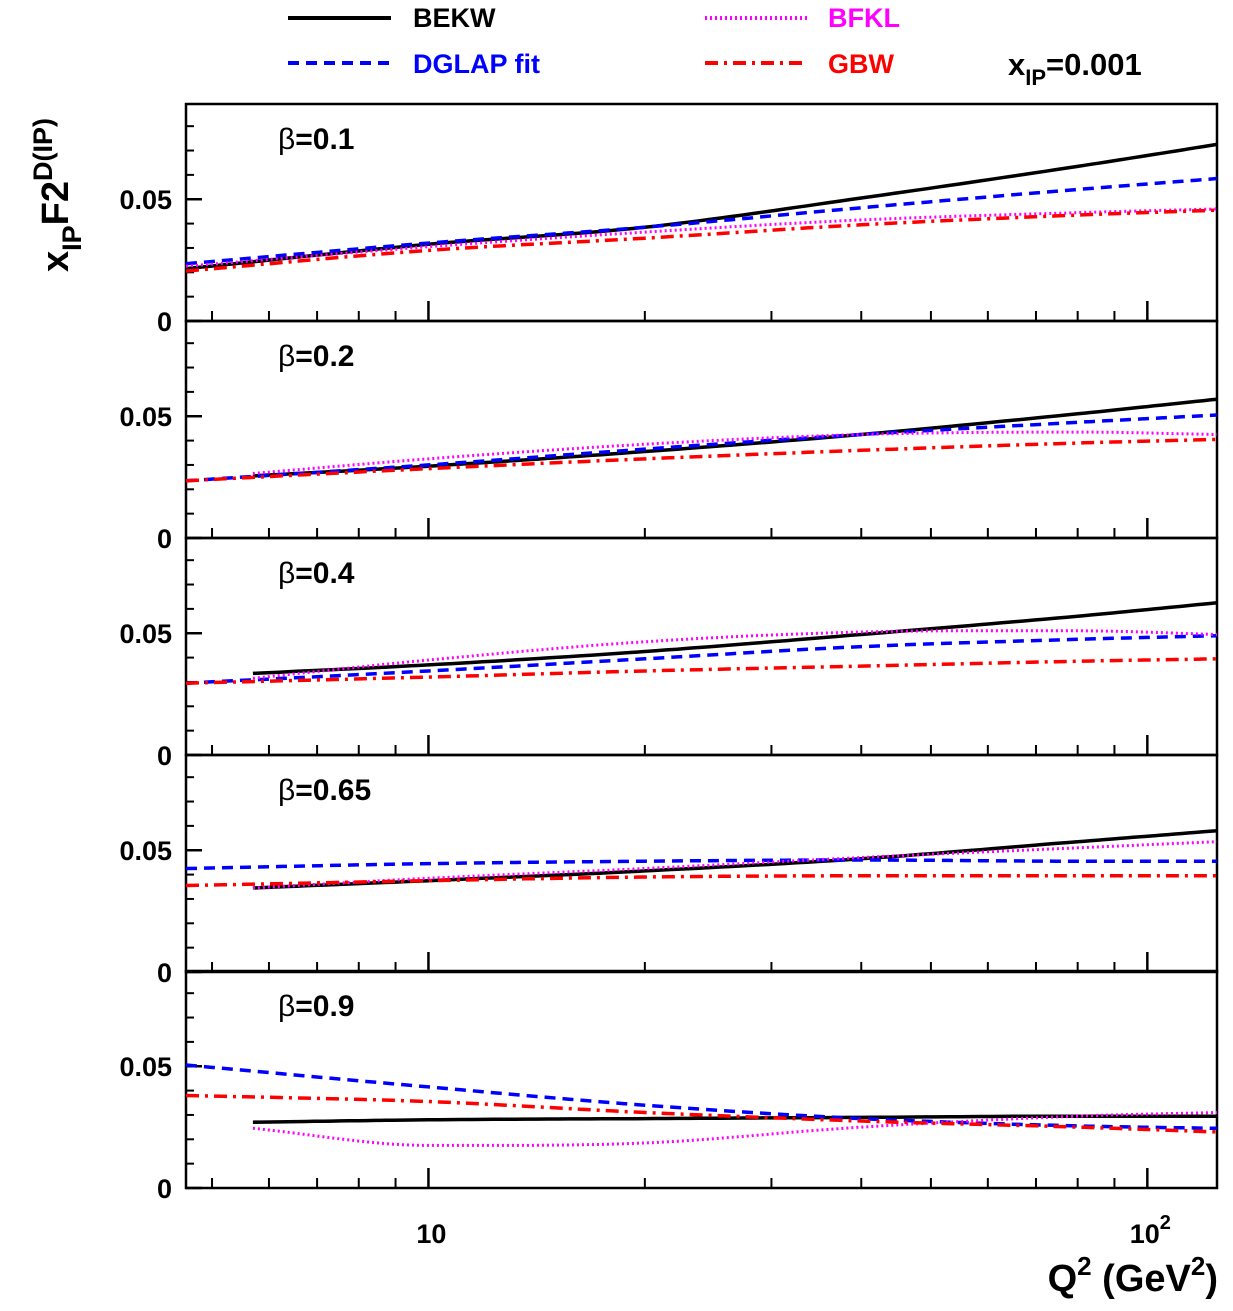  What do you see at coordinates (864, 18) in the screenshot?
I see `legend-label-bfkl: BFKL` at bounding box center [864, 18].